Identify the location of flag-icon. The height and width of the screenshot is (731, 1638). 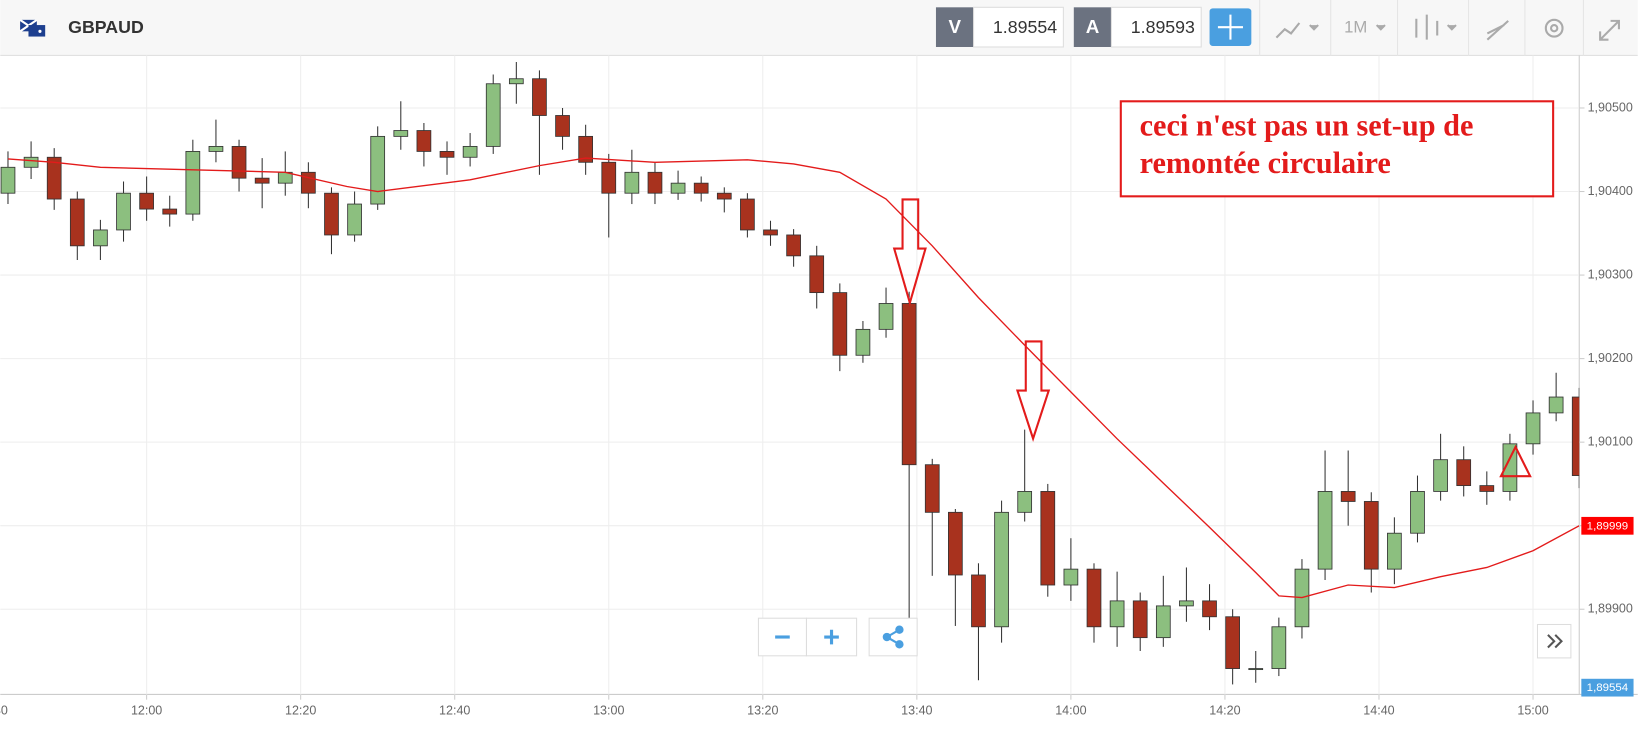
(32, 27).